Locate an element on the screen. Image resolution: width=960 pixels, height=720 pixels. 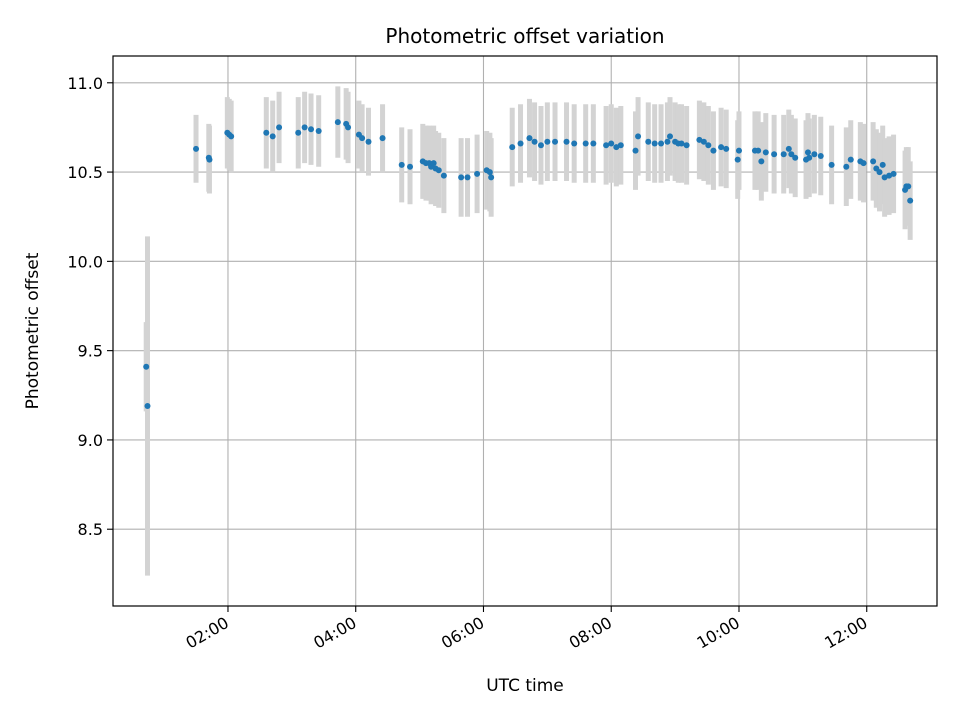
x-axis-label: UTC time is located at coordinates (525, 686).